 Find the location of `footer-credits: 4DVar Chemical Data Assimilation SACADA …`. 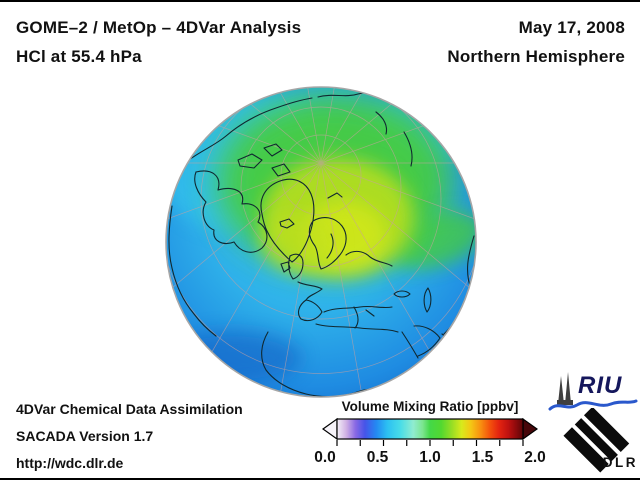

footer-credits: 4DVar Chemical Data Assimilation SACADA … is located at coordinates (129, 436).